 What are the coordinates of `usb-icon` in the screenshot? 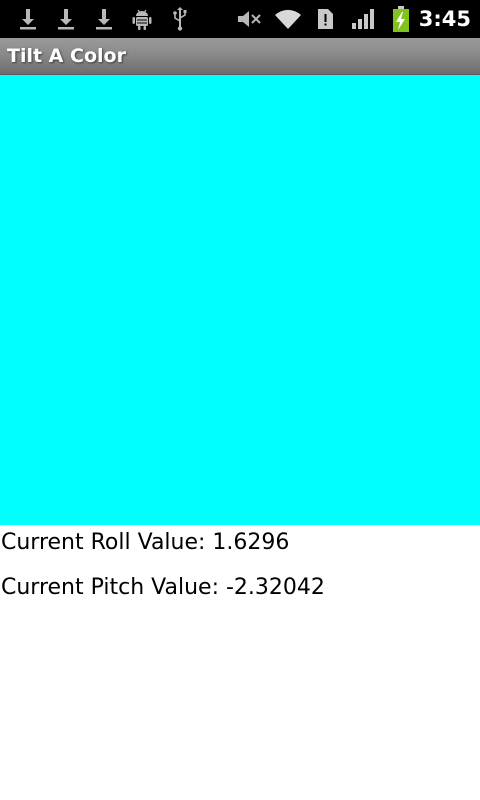 It's located at (180, 19).